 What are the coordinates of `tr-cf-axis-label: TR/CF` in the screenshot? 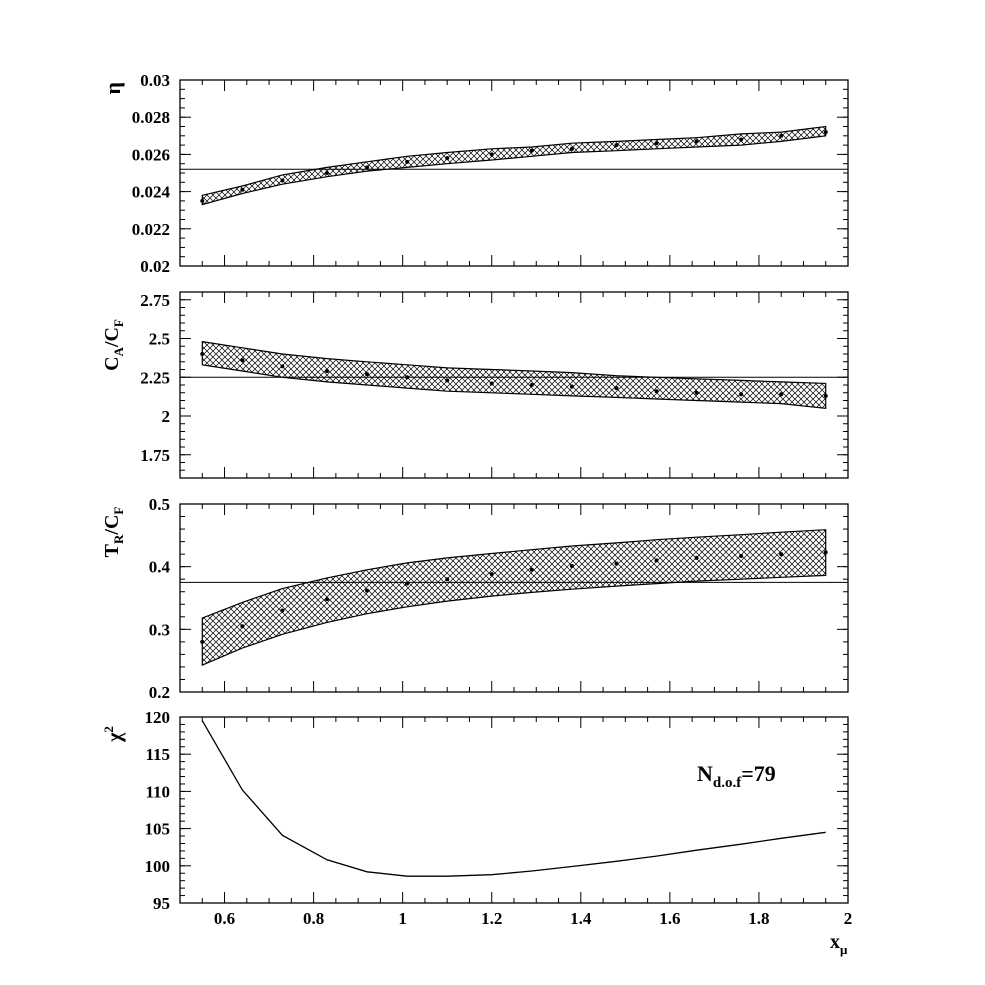 It's located at (113, 532).